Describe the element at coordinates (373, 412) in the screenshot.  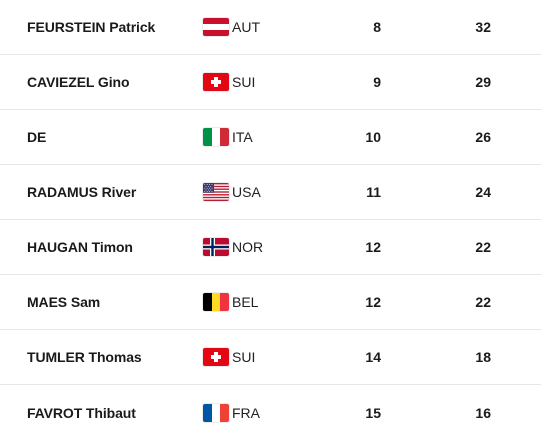
I see `rank-value: 15` at that location.